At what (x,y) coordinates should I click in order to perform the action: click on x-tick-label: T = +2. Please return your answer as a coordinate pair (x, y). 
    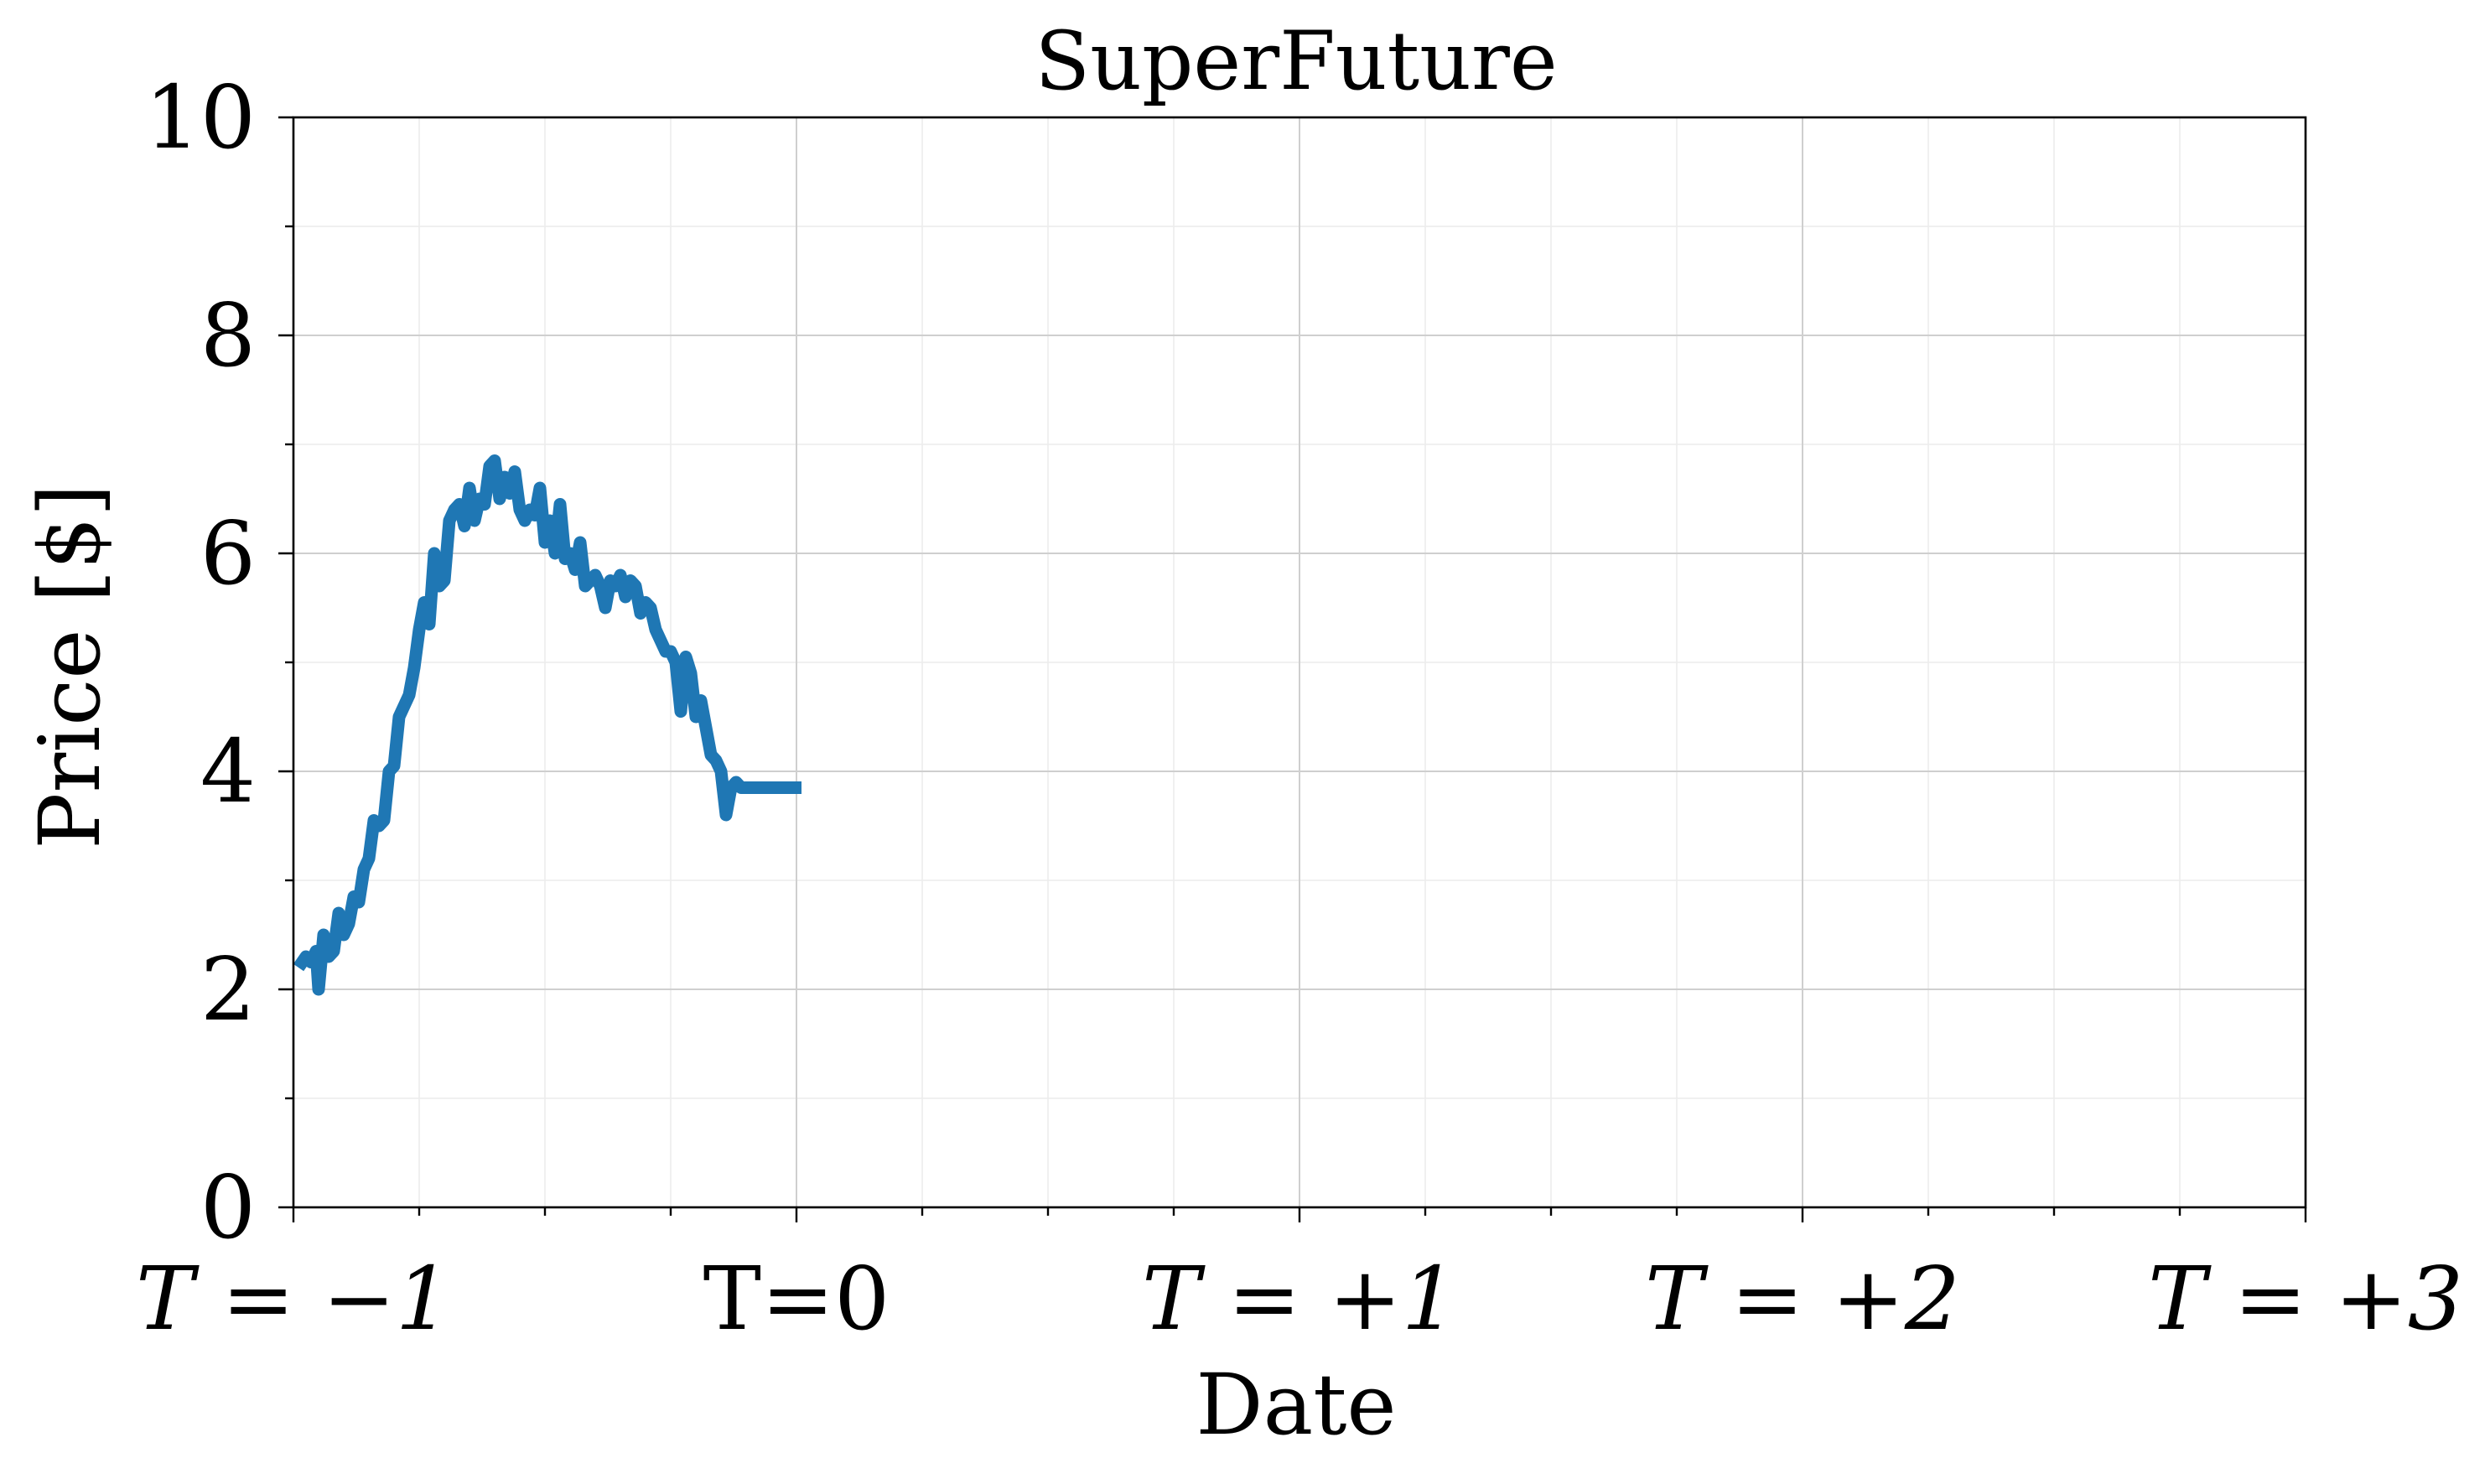
    Looking at the image, I should click on (1802, 1299).